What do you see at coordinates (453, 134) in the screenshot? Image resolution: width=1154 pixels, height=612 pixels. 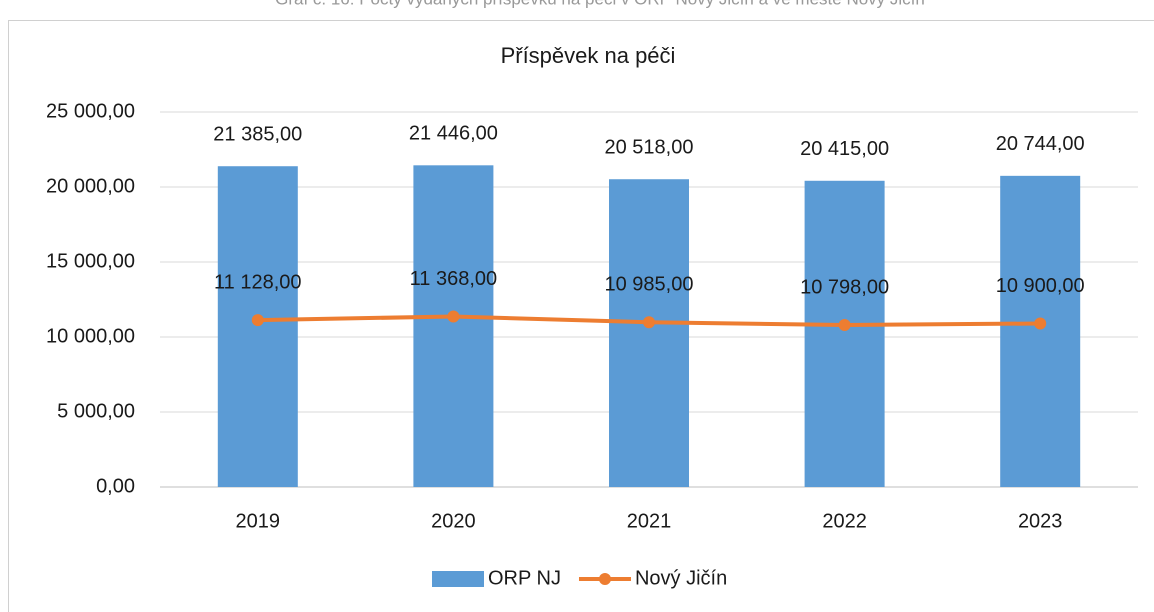 I see `data-label: 21 446,00` at bounding box center [453, 134].